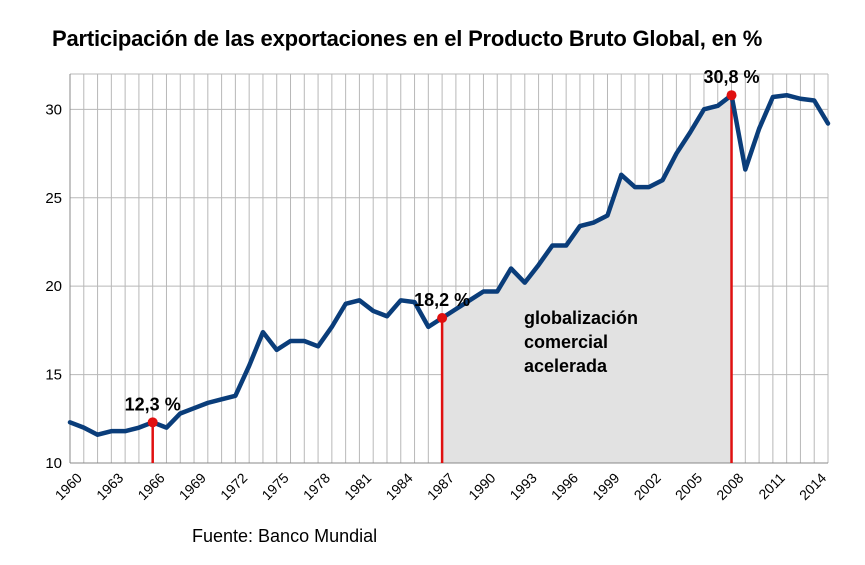 The image size is (865, 565). I want to click on y-tick-label: 10, so click(53, 463).